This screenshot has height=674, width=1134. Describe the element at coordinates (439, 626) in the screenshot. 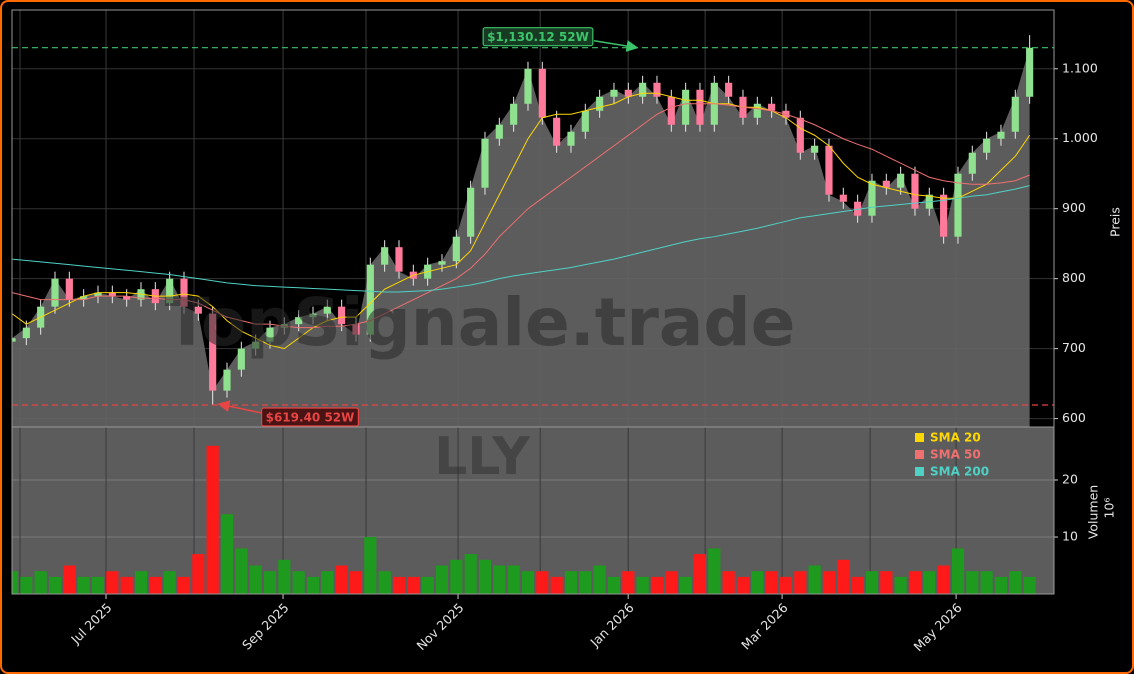

I see `x-tick-label: Nov 2025` at that location.